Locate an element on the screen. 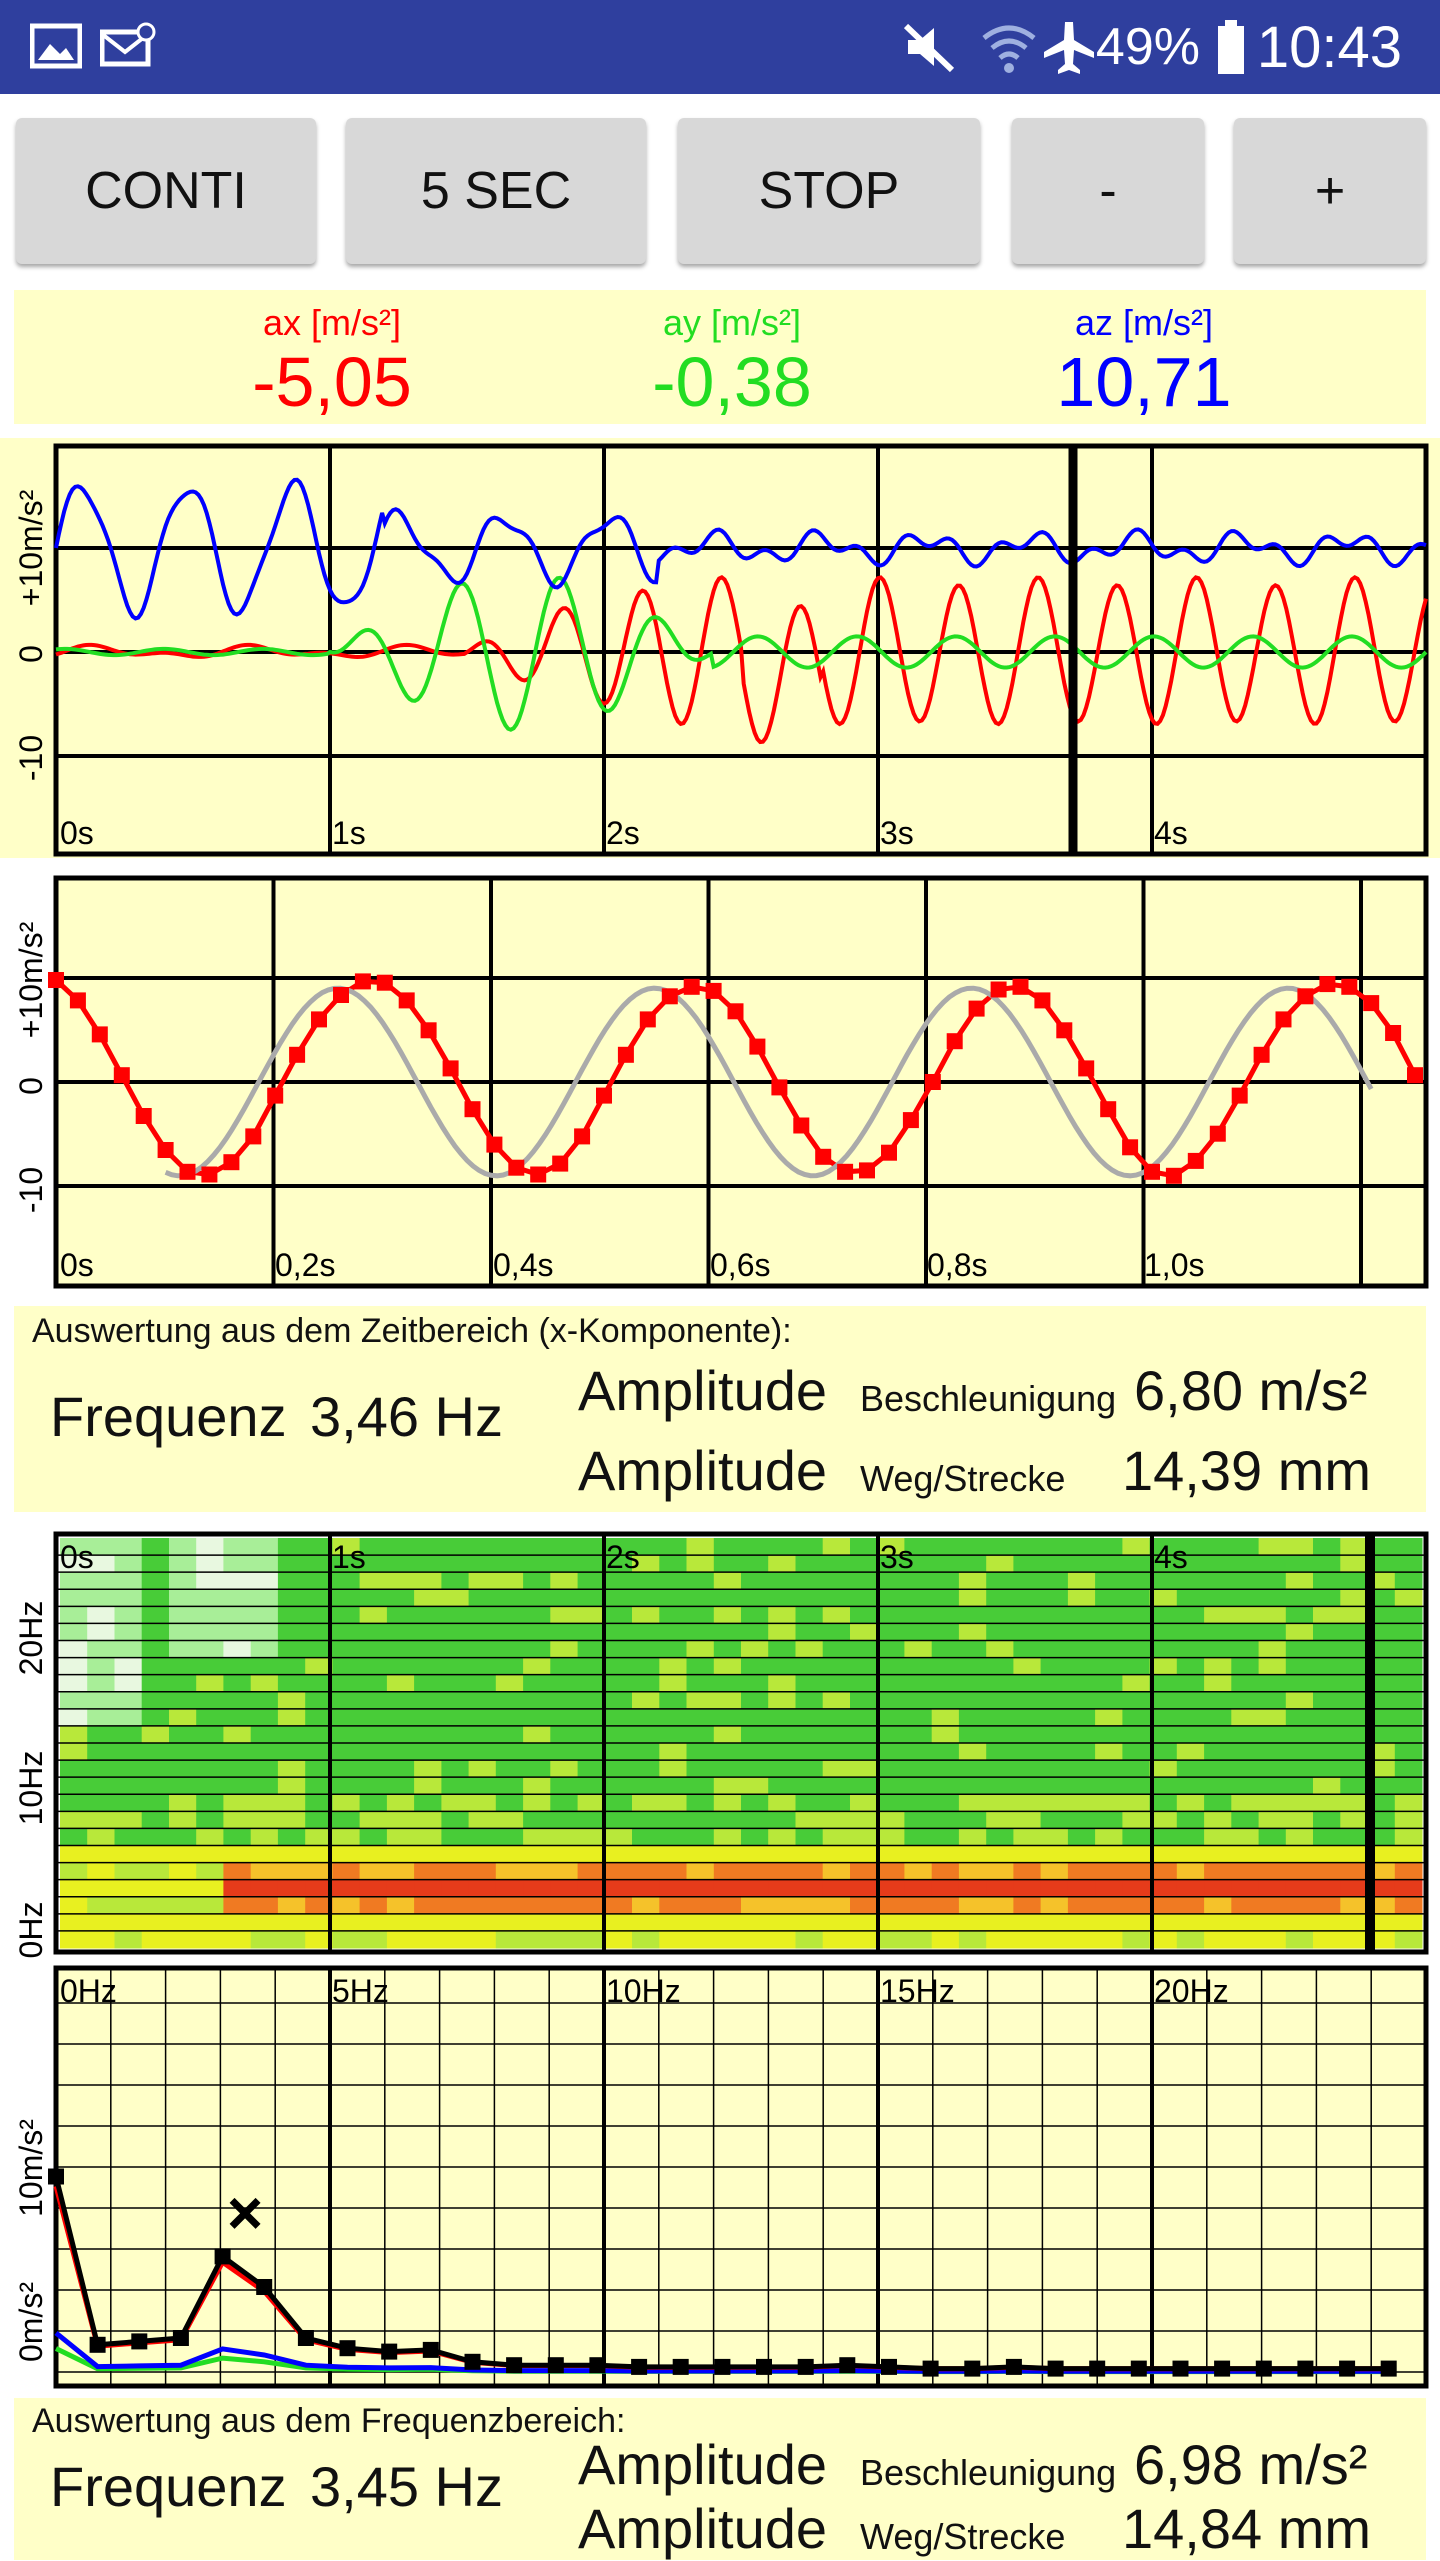 This screenshot has height=2561, width=1440. graph1-xlabel-4: 4s is located at coordinates (1171, 833).